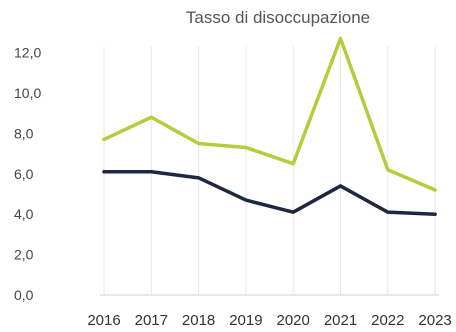 This screenshot has height=332, width=456. I want to click on chart-title: Tasso di disoccupazione, so click(278, 17).